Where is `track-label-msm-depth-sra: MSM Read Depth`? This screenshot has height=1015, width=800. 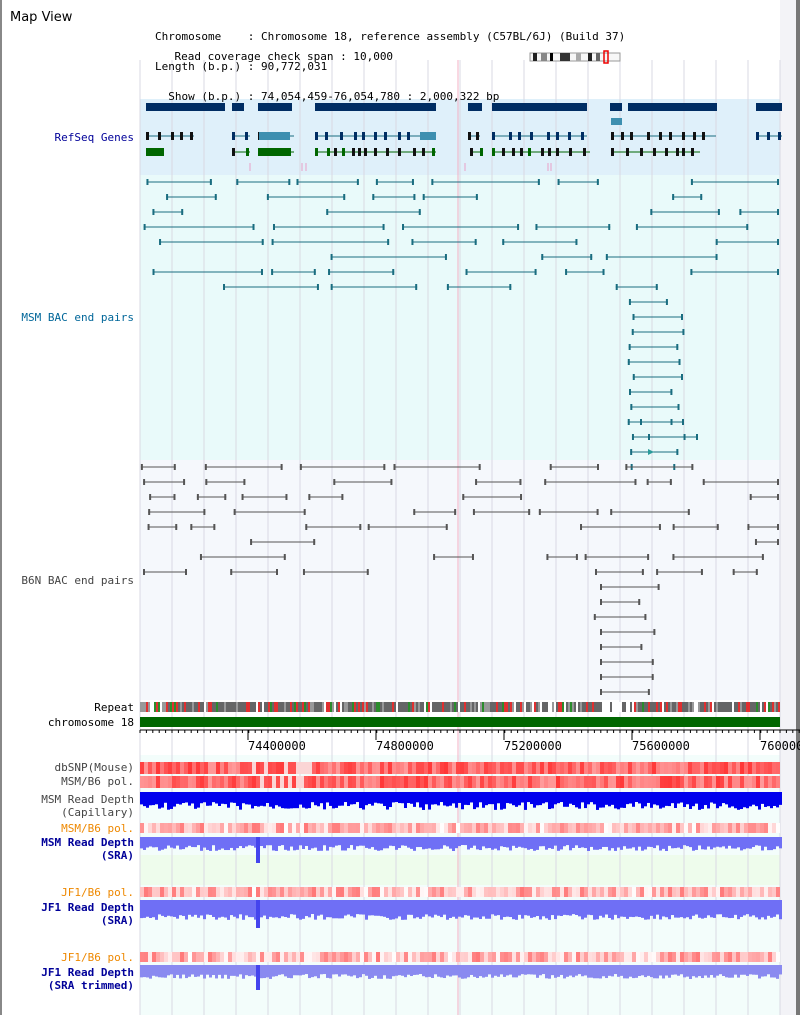
track-label-msm-depth-sra: MSM Read Depth is located at coordinates (87, 842).